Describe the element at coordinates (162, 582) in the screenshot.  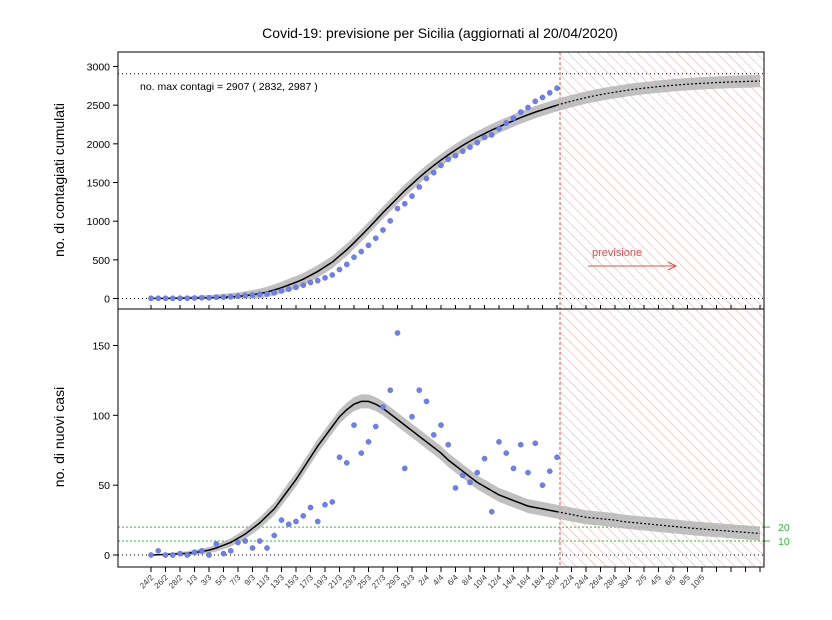
I see `x-tick-label: 26/2` at that location.